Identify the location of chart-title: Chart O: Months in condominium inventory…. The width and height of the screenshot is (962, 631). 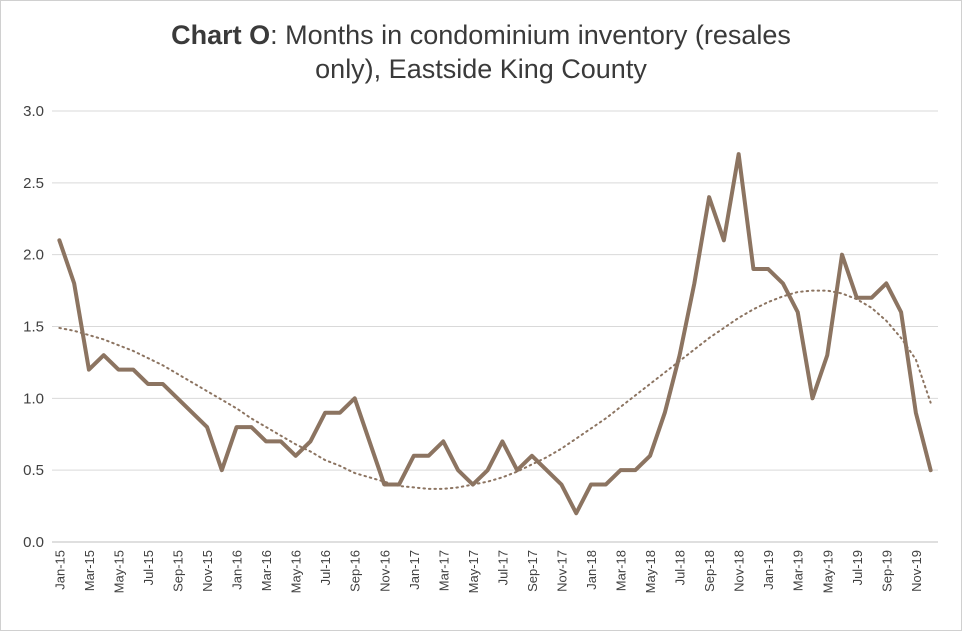
(481, 52).